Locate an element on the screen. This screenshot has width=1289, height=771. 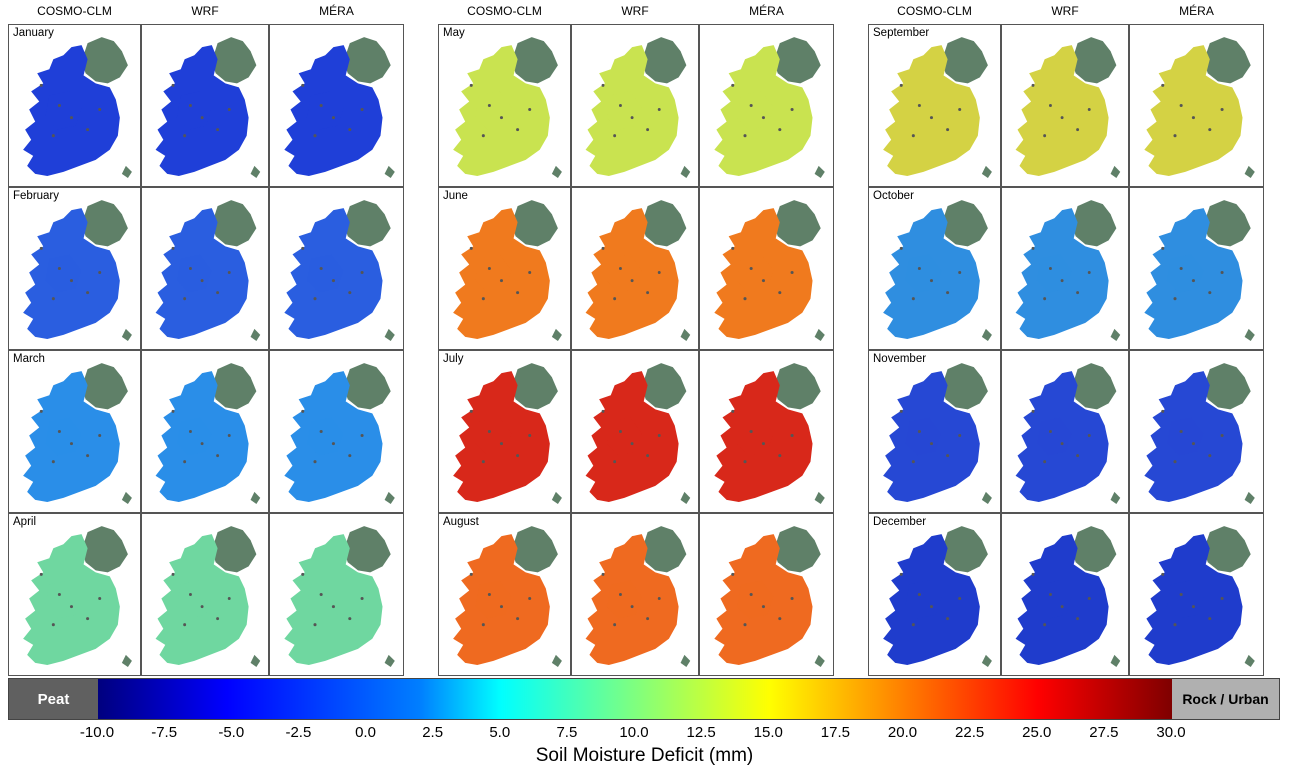
map-panel: January is located at coordinates (74, 105).